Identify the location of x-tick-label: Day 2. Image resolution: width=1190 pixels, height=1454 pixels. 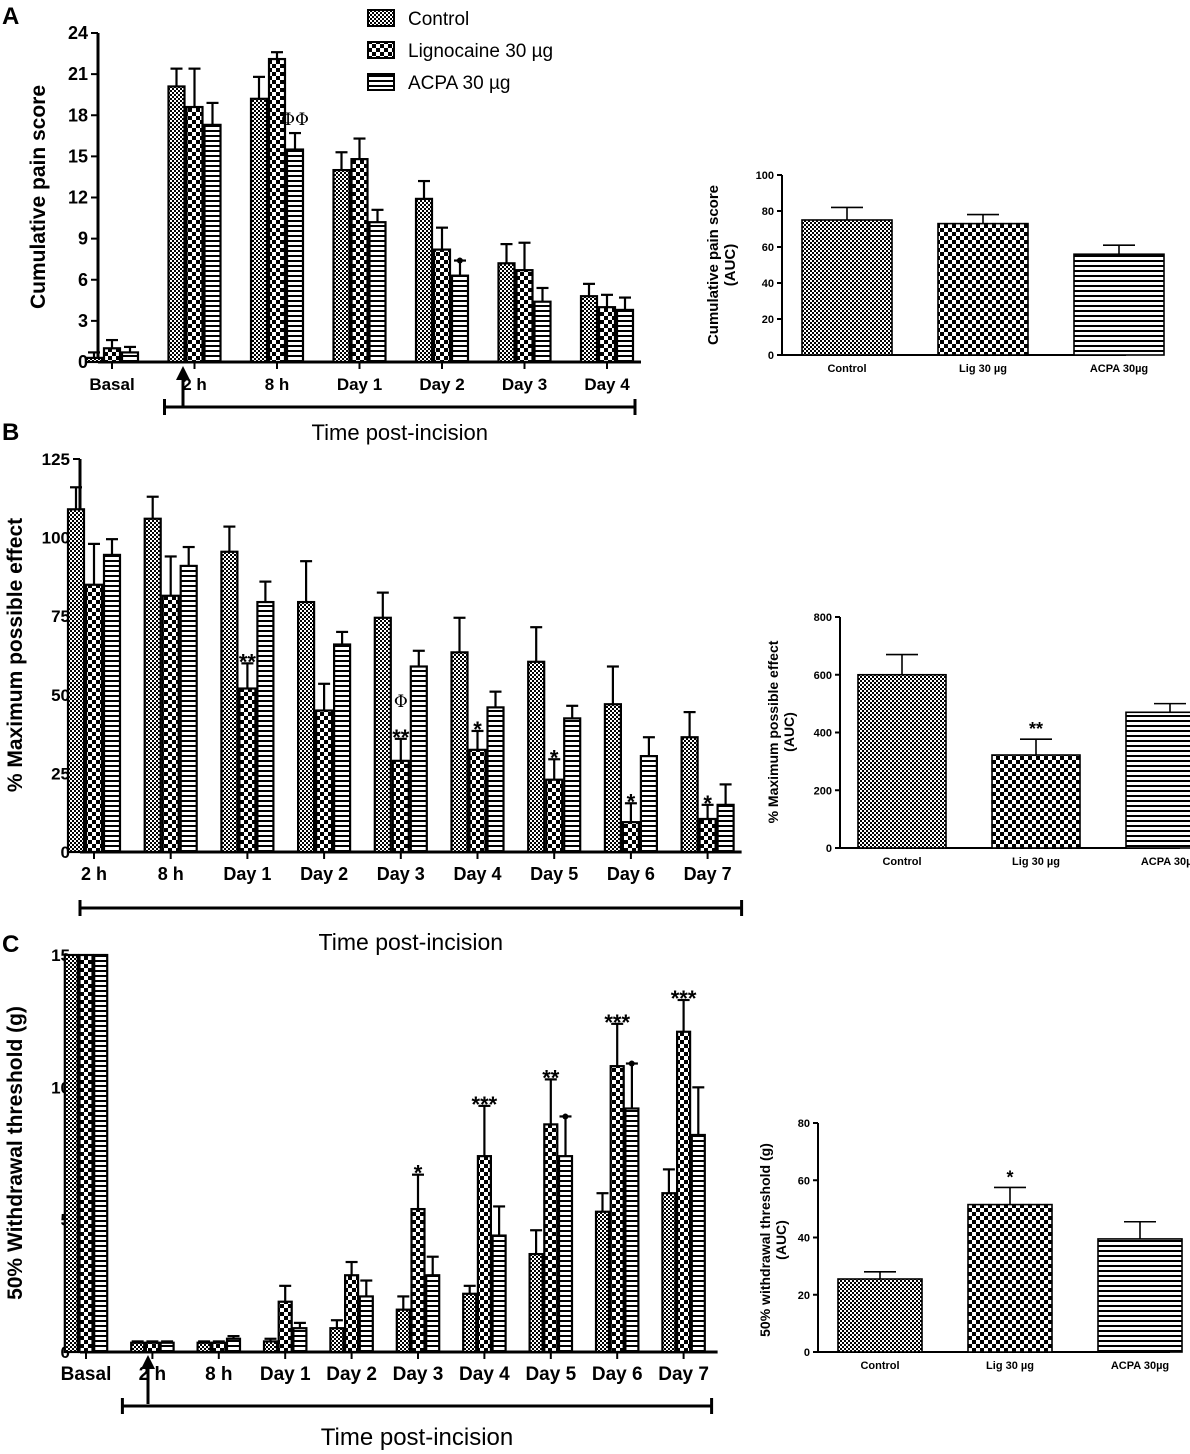
(324, 874).